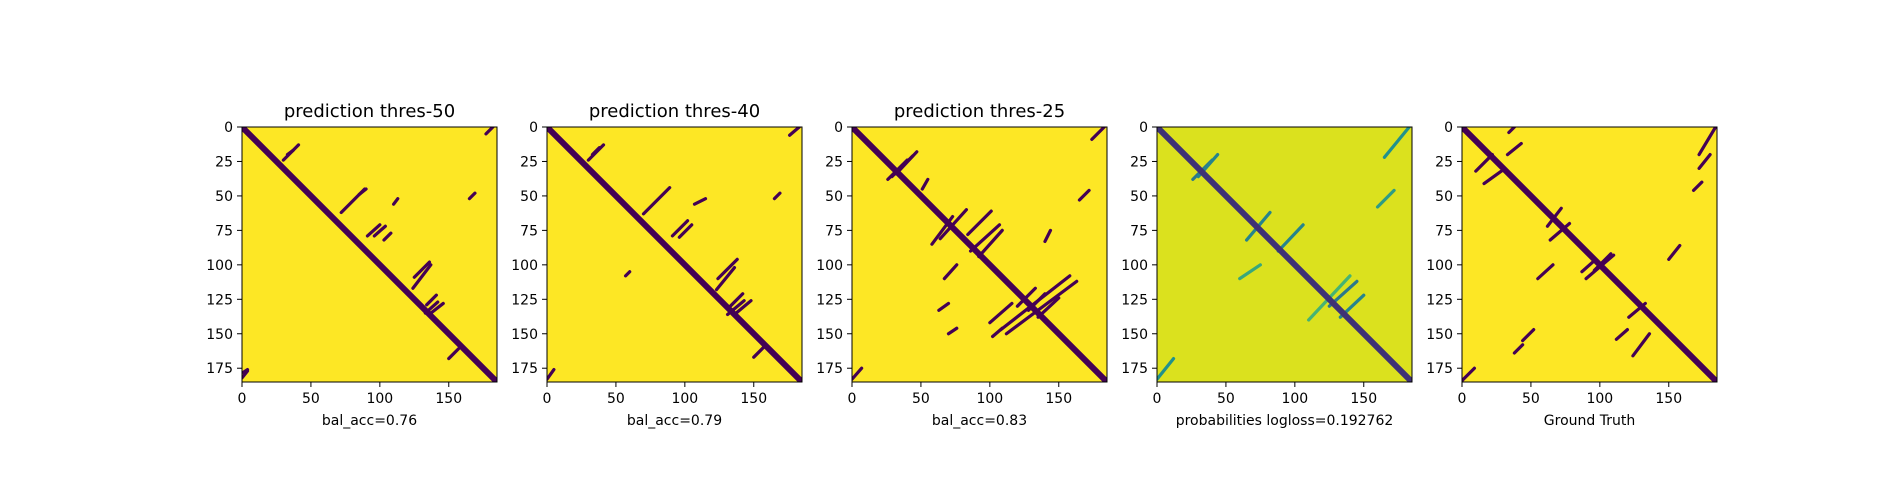 The width and height of the screenshot is (1900, 500). What do you see at coordinates (979, 421) in the screenshot?
I see `x-axis-label: bal_acc=0.83` at bounding box center [979, 421].